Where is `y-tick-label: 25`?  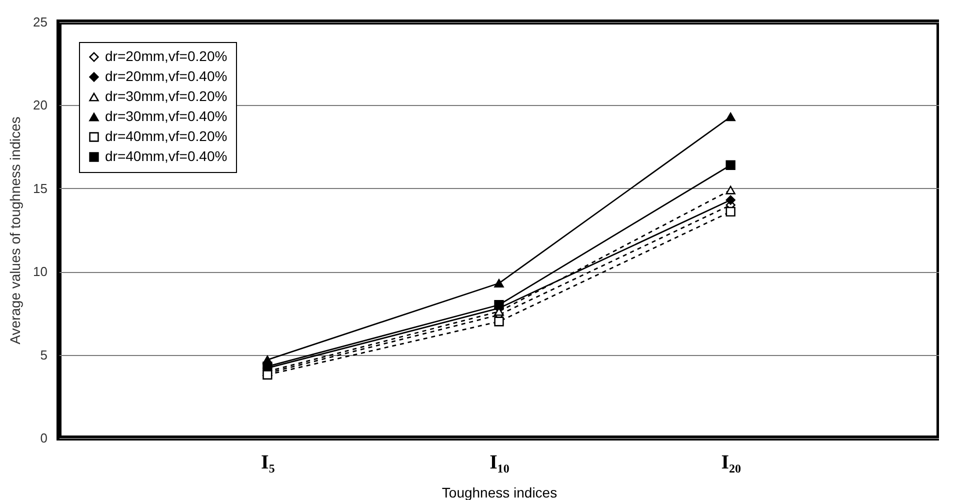 y-tick-label: 25 is located at coordinates (40, 22).